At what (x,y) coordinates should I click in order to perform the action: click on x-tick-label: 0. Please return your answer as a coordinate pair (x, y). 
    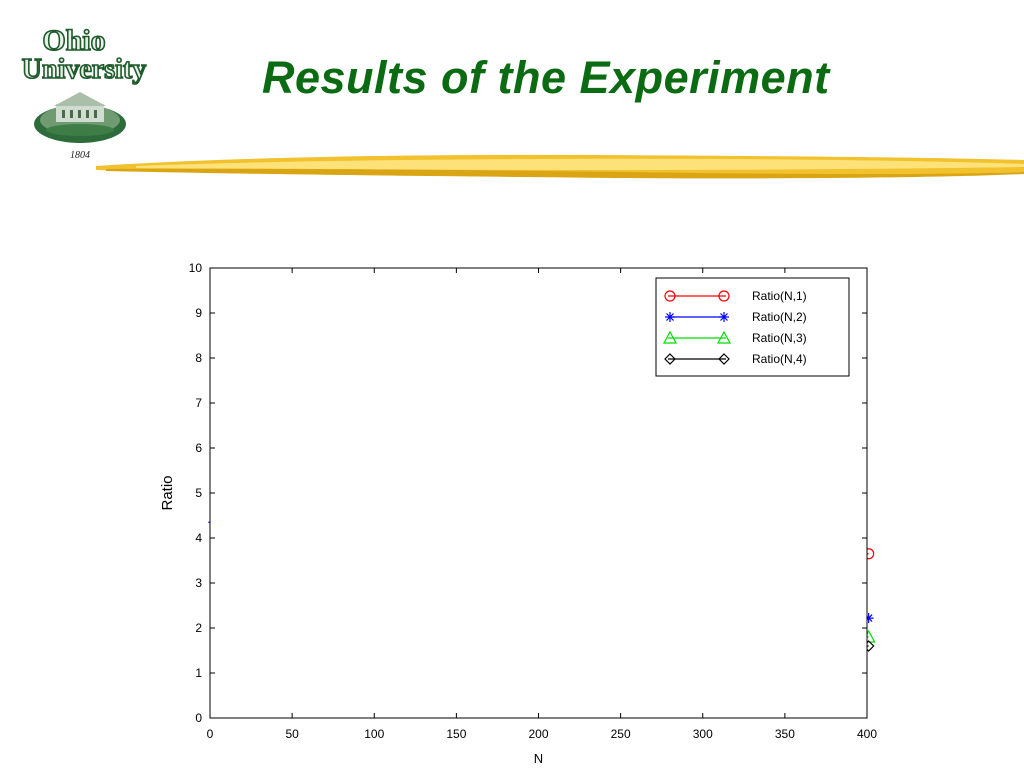
    Looking at the image, I should click on (210, 734).